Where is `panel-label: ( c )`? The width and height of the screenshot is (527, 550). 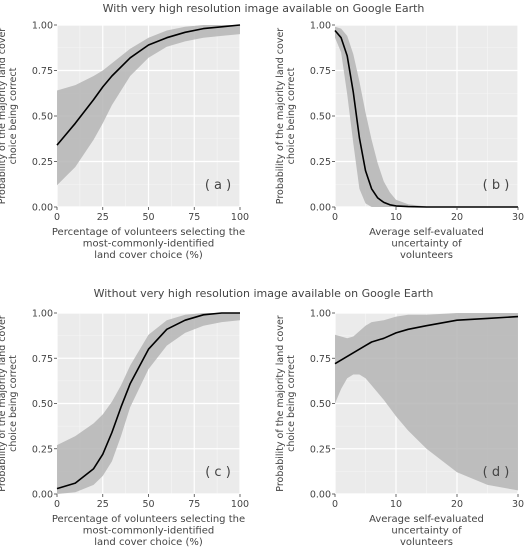 panel-label: ( c ) is located at coordinates (218, 472).